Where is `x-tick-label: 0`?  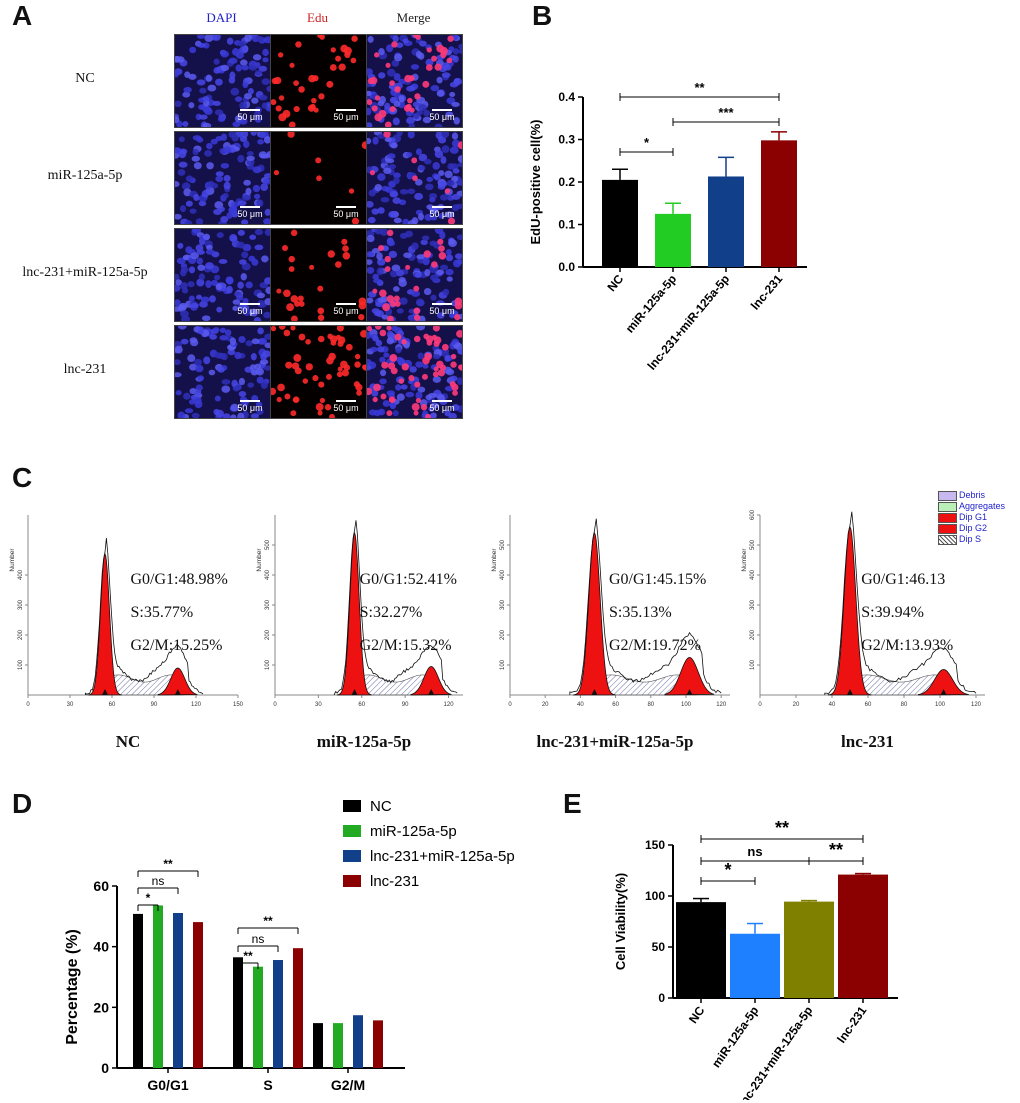 x-tick-label: 0 is located at coordinates (275, 704).